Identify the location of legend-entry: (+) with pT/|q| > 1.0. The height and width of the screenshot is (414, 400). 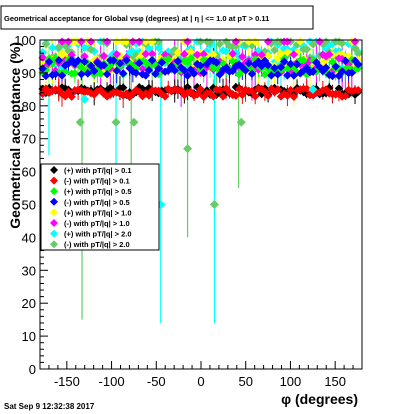
(98, 212).